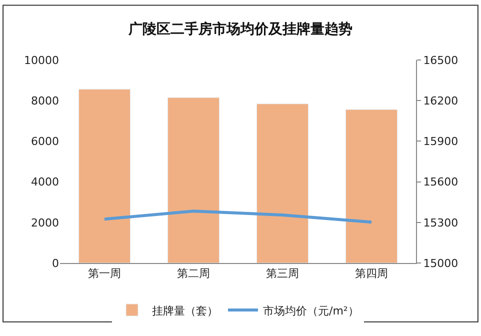 Image resolution: width=481 pixels, height=336 pixels. Describe the element at coordinates (45, 182) in the screenshot. I see `y-tick-label: 4000` at that location.